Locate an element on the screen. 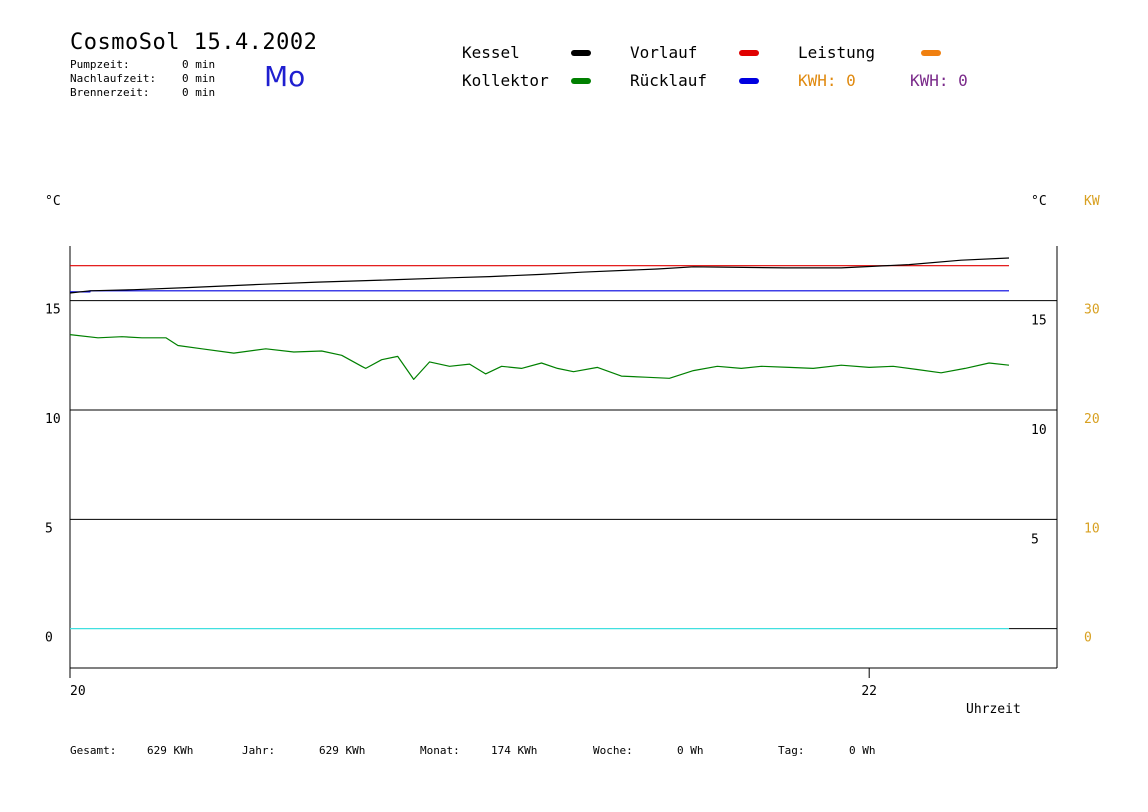 The image size is (1148, 812). footer-monat-value: 174 KWh is located at coordinates (514, 750).